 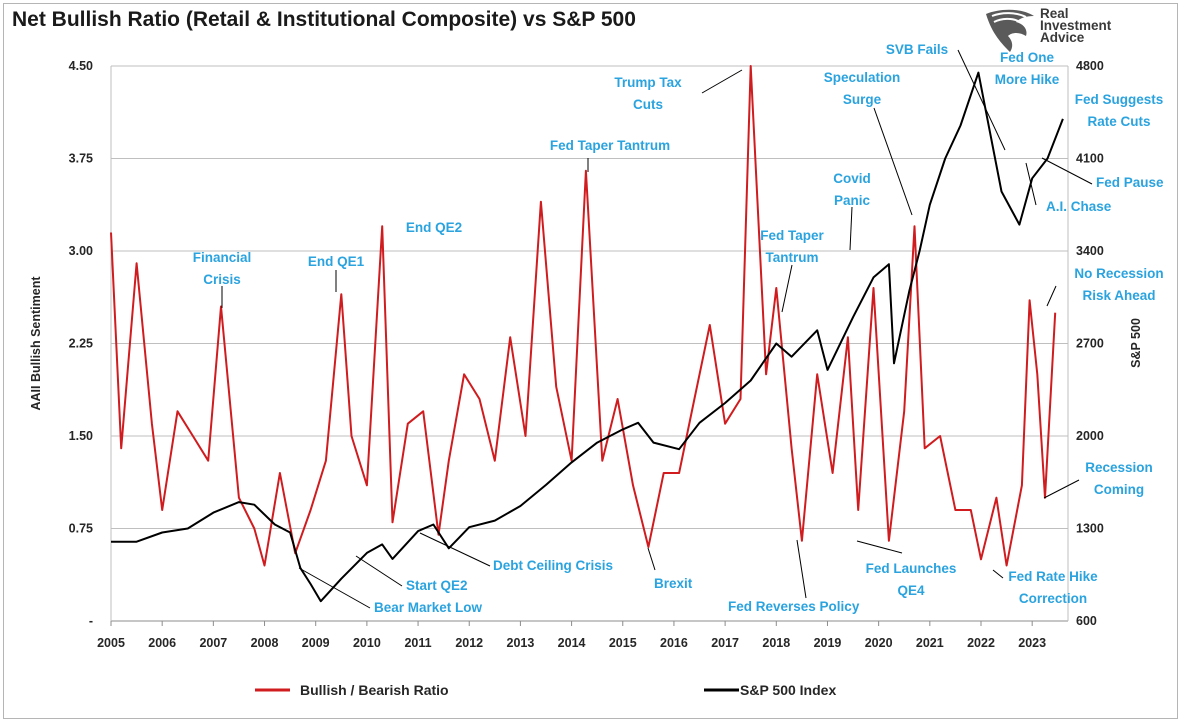 I want to click on x-tick-label: 2018, so click(x=776, y=643).